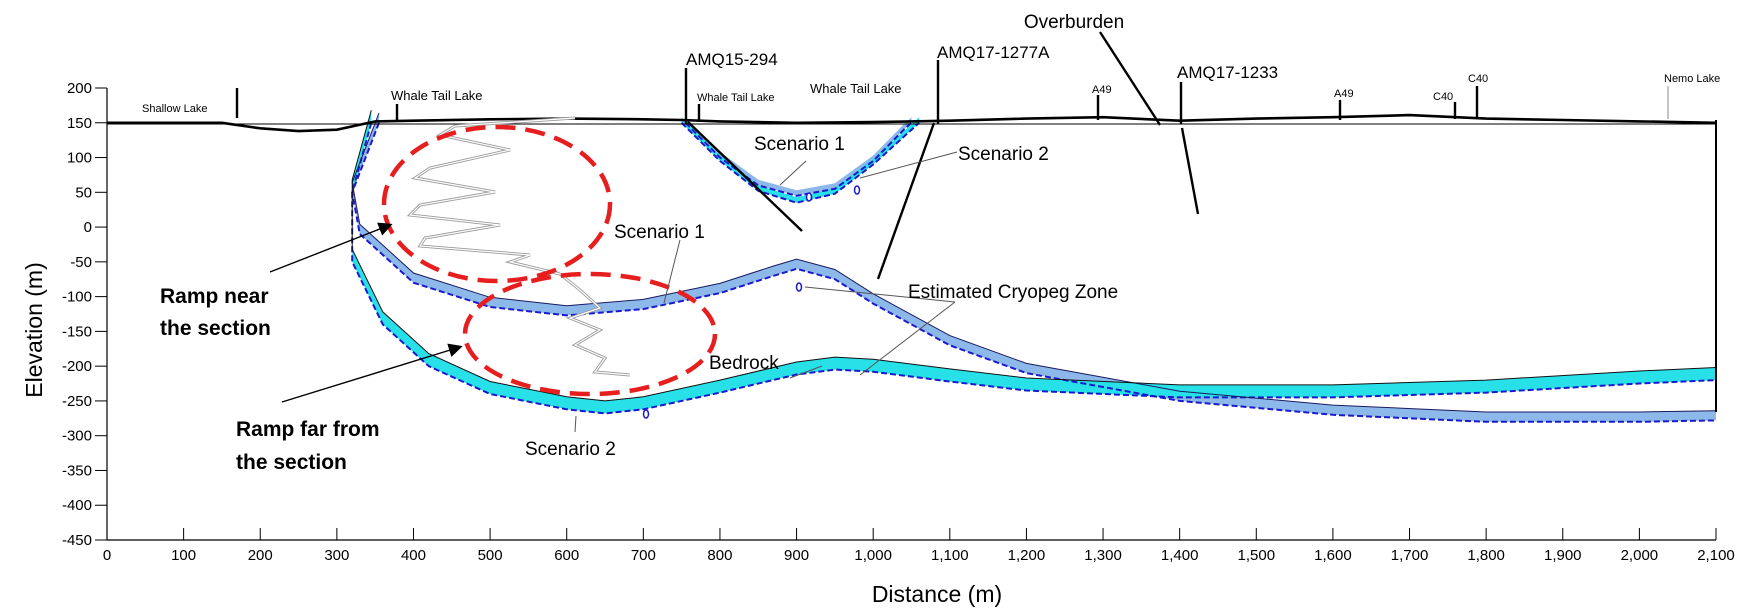  Describe the element at coordinates (1257, 555) in the screenshot. I see `x-tick-label: 1,500` at that location.